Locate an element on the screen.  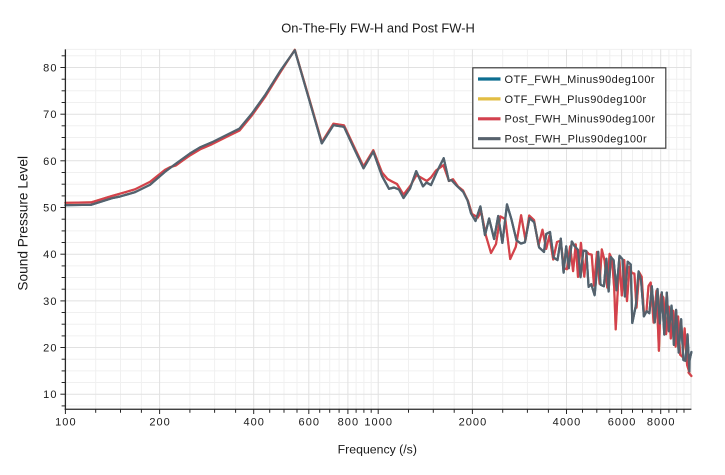
svg-text: 1000 is located at coordinates (378, 423).